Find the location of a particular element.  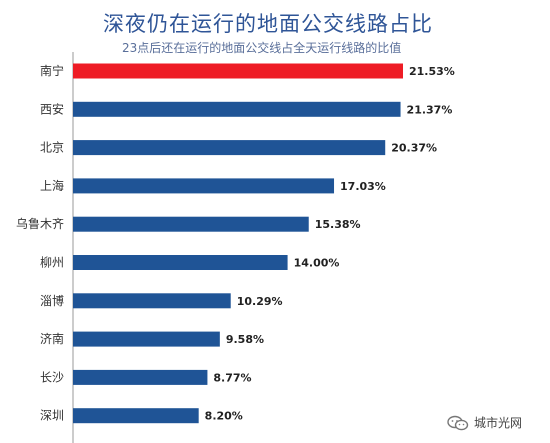

chart-subtitle: 23点后还在运行的地面公交线占全天运行线路的比值 is located at coordinates (262, 48).